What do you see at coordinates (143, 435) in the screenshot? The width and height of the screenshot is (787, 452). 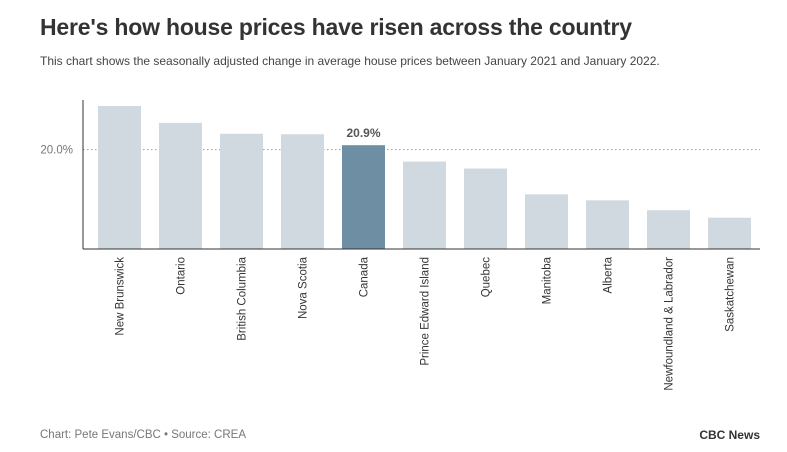 I see `chart-credit: Chart: Pete Evans/CBC • Source: CREA` at bounding box center [143, 435].